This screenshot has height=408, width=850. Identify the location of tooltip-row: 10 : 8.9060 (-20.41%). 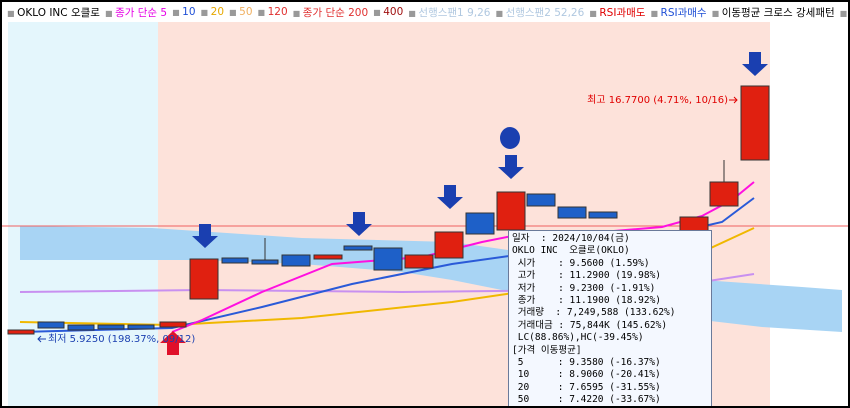
(610, 375).